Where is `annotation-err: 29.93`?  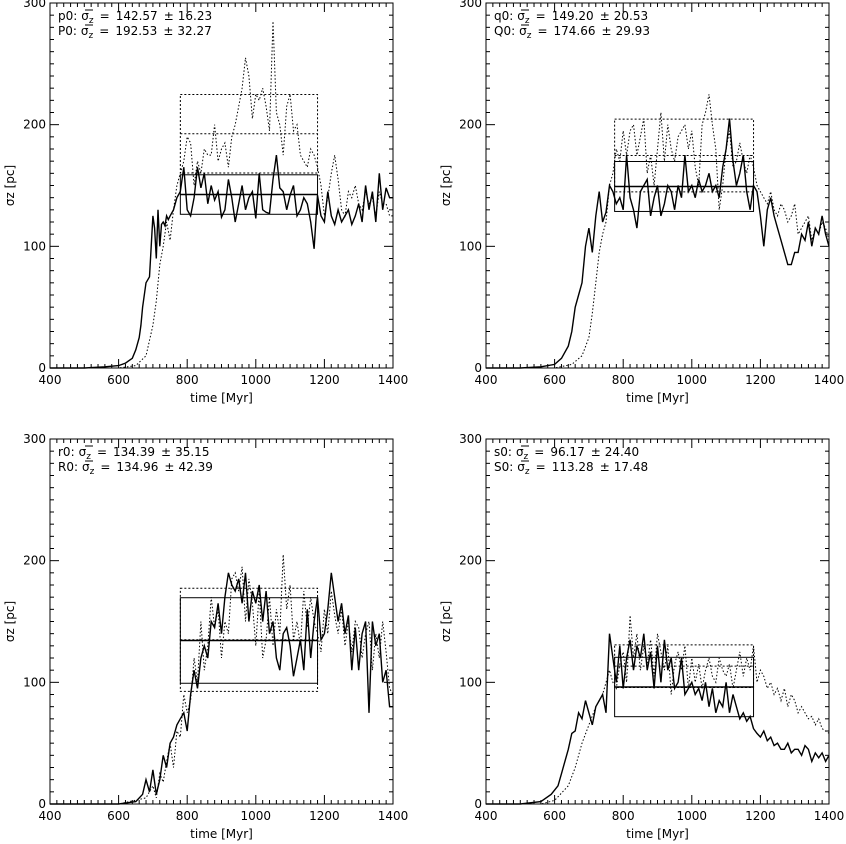
annotation-err: 29.93 is located at coordinates (633, 31).